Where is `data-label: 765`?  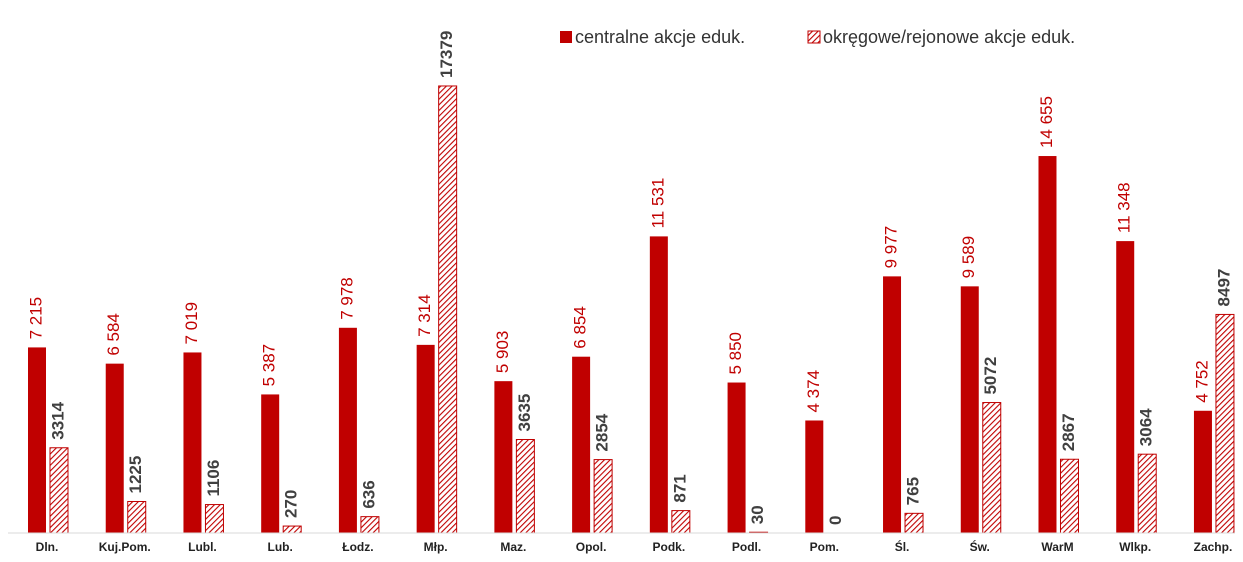
data-label: 765 is located at coordinates (913, 491).